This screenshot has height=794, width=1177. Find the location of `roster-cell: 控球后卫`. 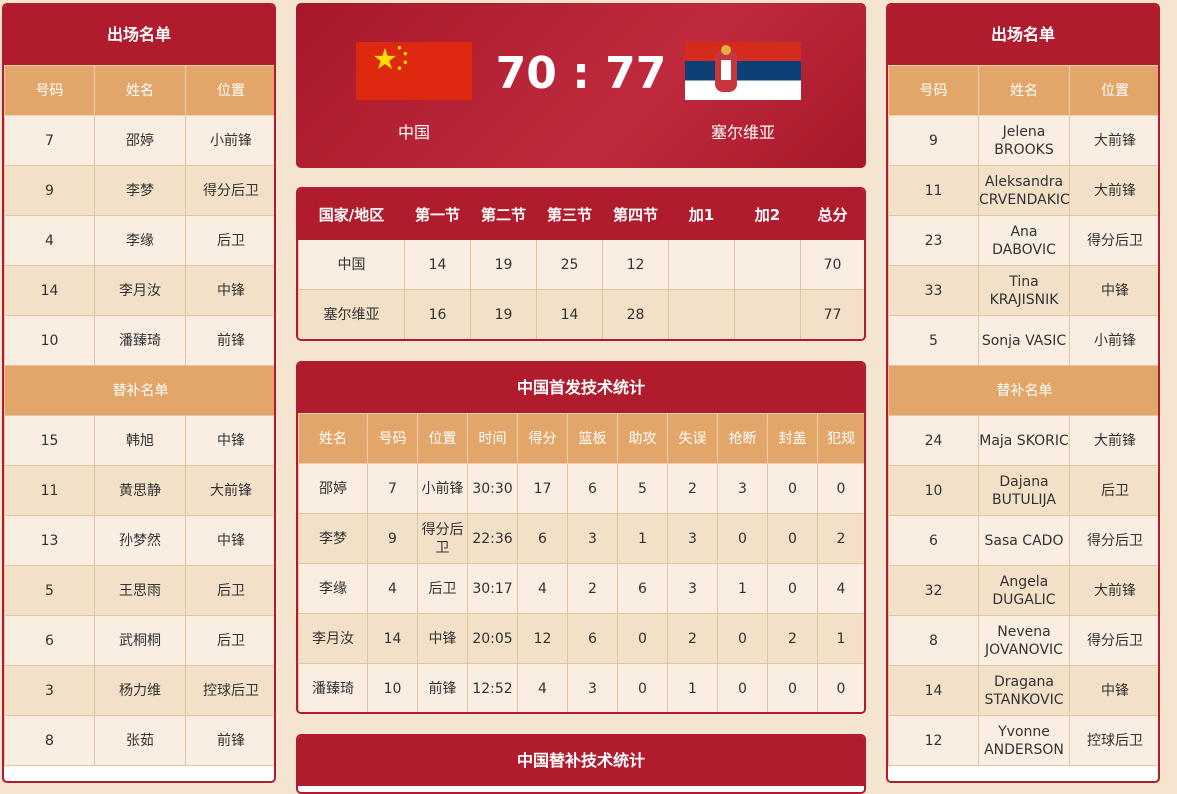

roster-cell: 控球后卫 is located at coordinates (229, 690).